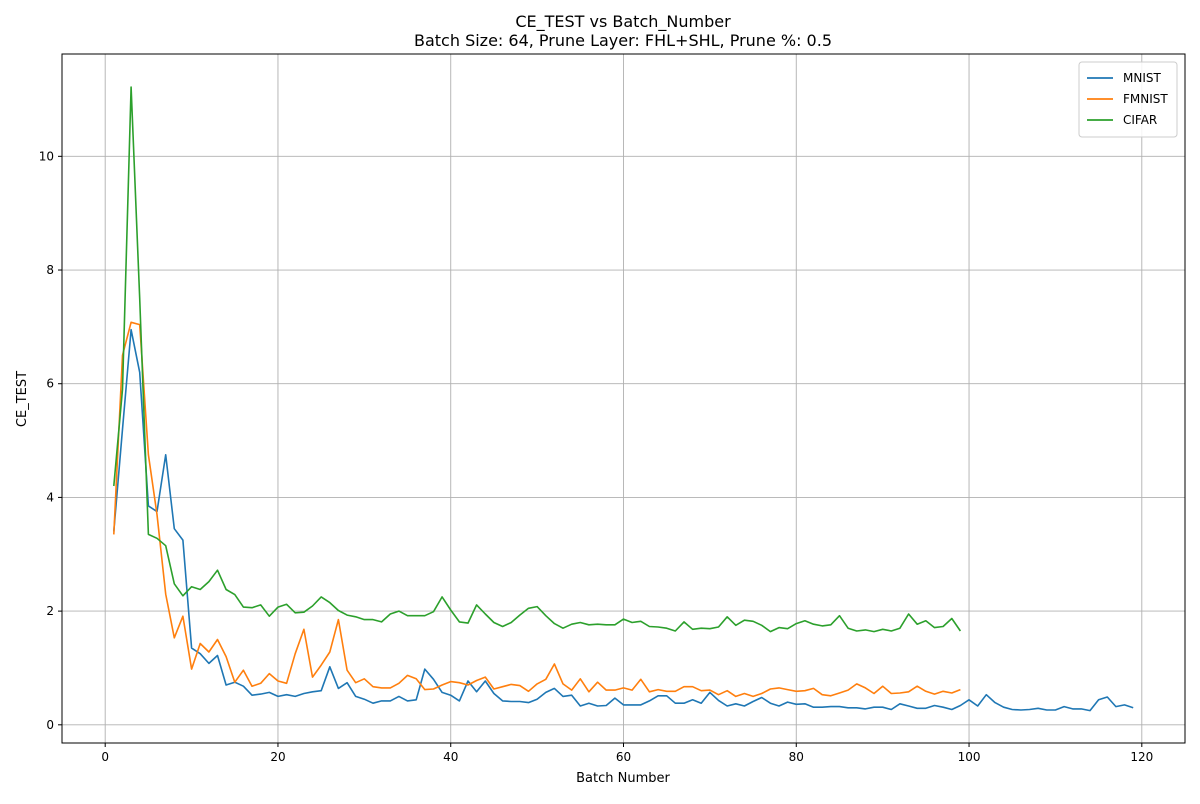 This screenshot has width=1200, height=804. What do you see at coordinates (50, 725) in the screenshot?
I see `y-tick-label: 0` at bounding box center [50, 725].